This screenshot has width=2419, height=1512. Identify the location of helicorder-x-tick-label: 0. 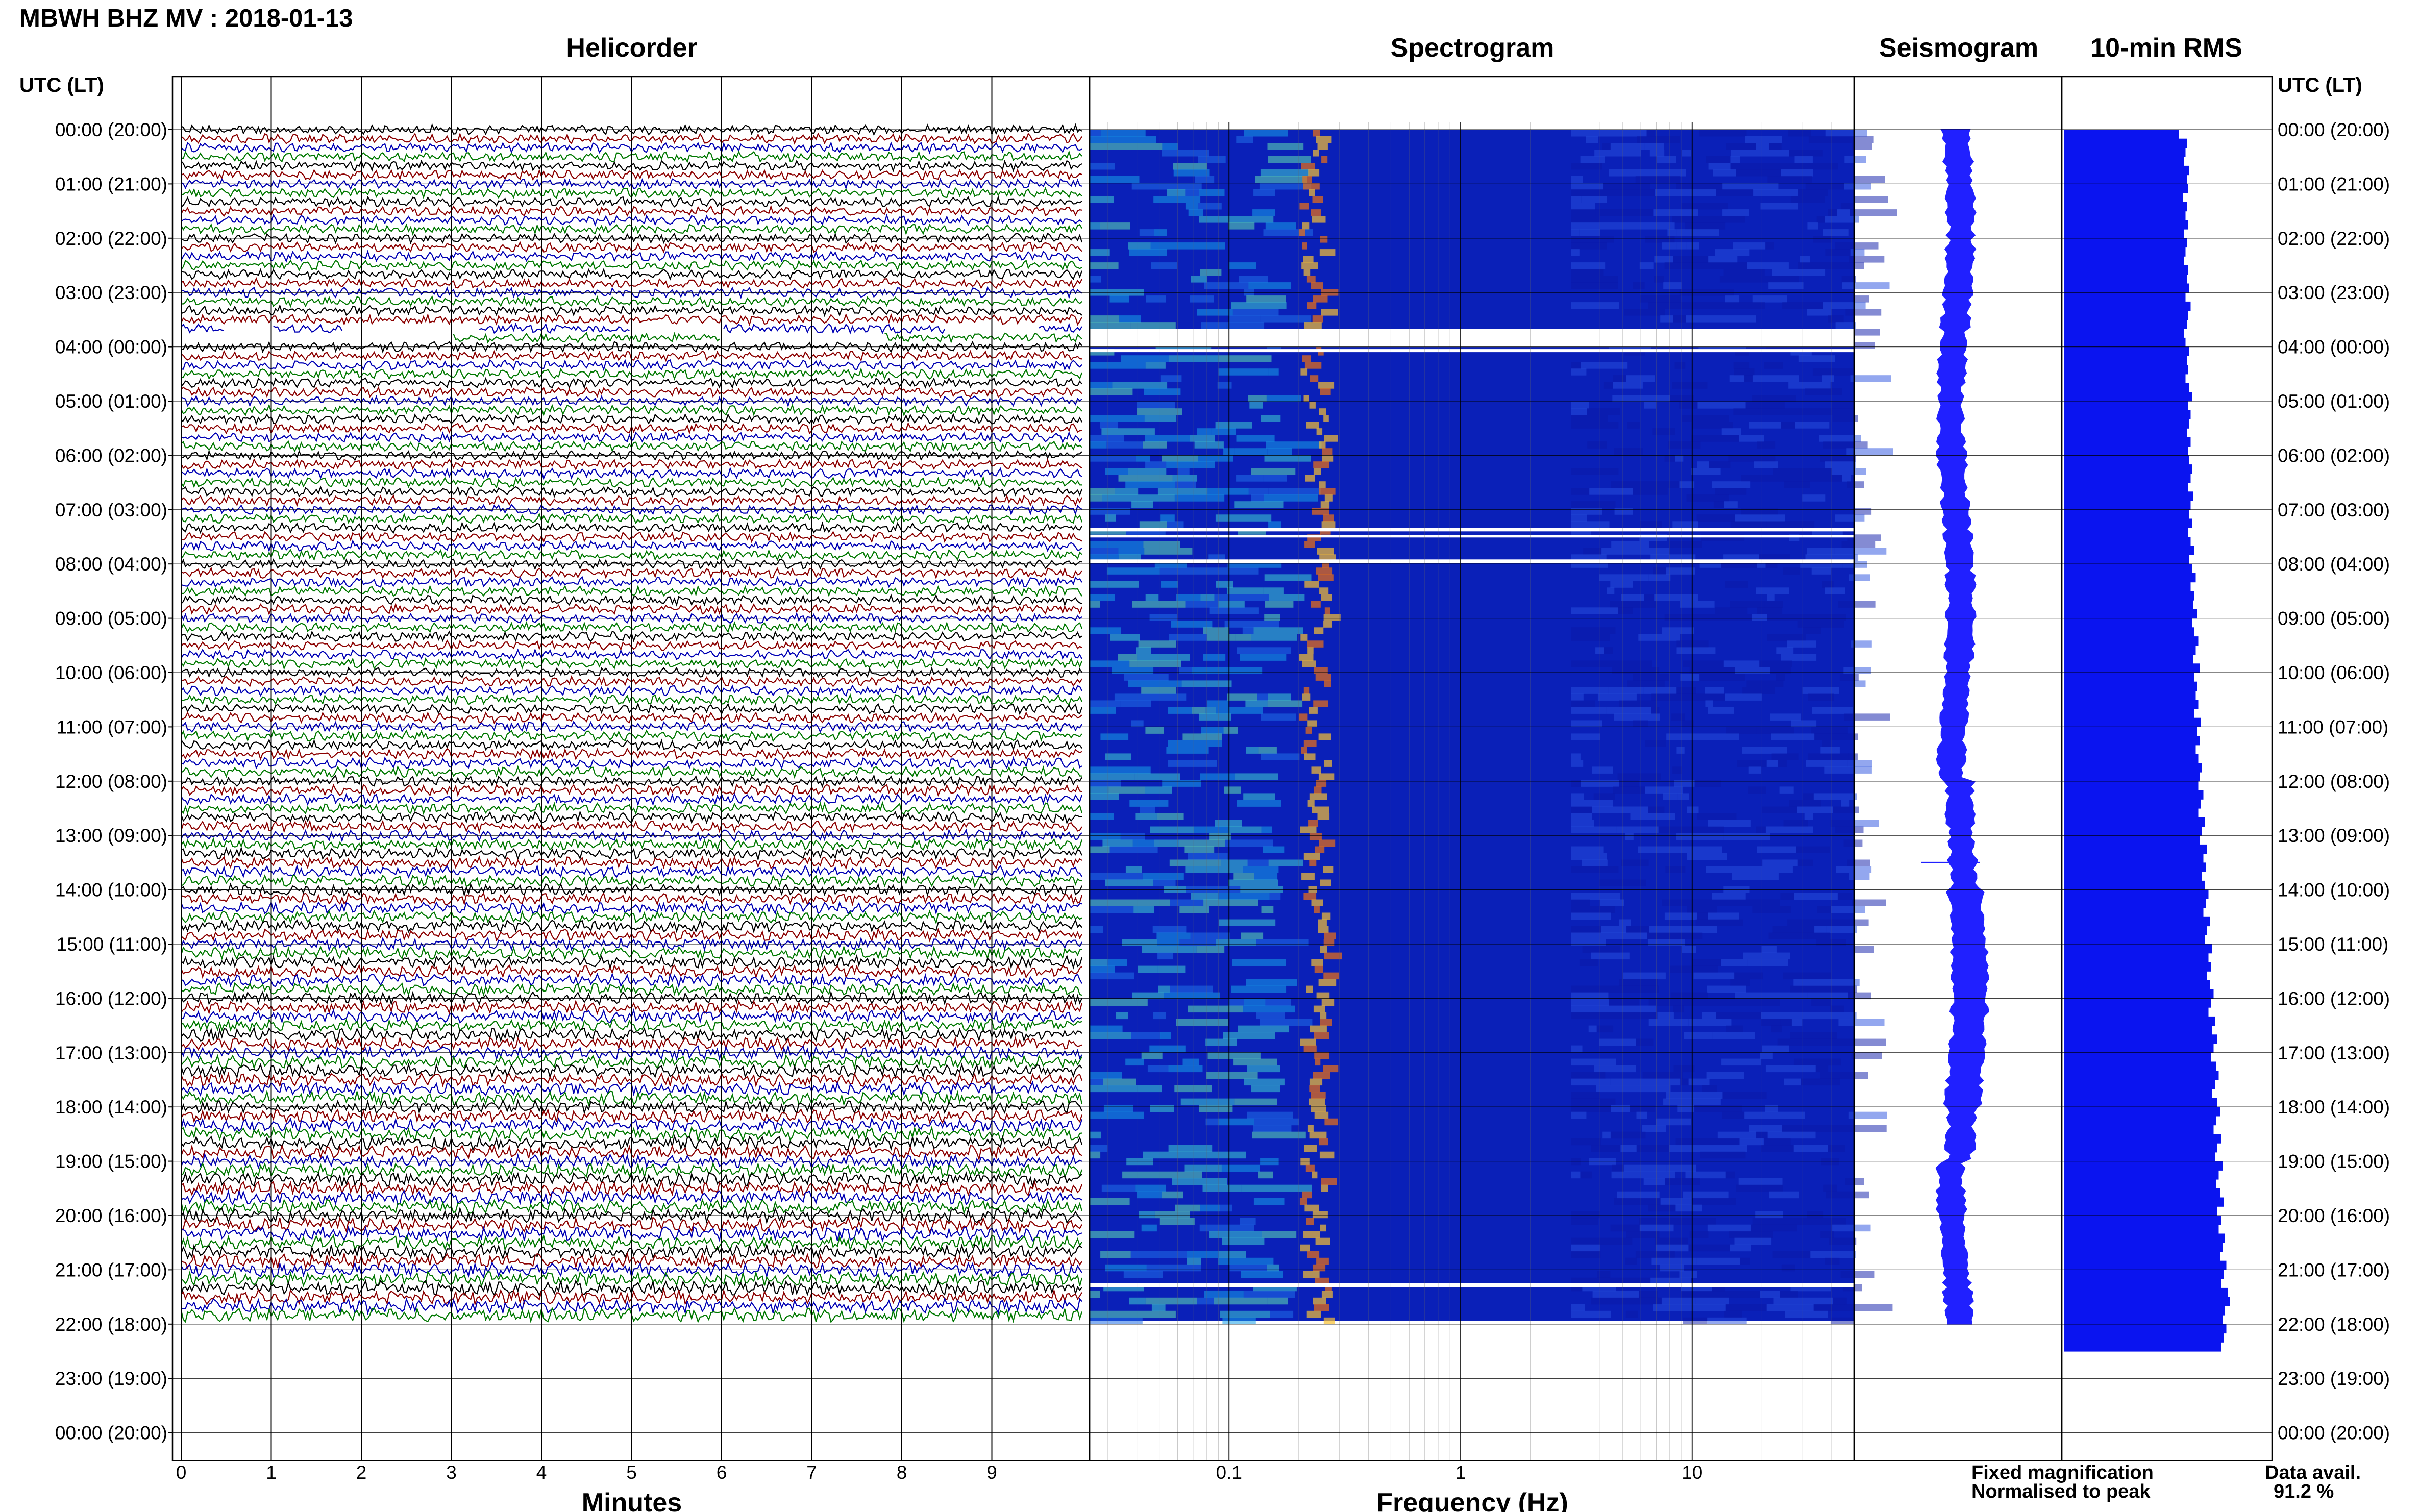
(181, 1472).